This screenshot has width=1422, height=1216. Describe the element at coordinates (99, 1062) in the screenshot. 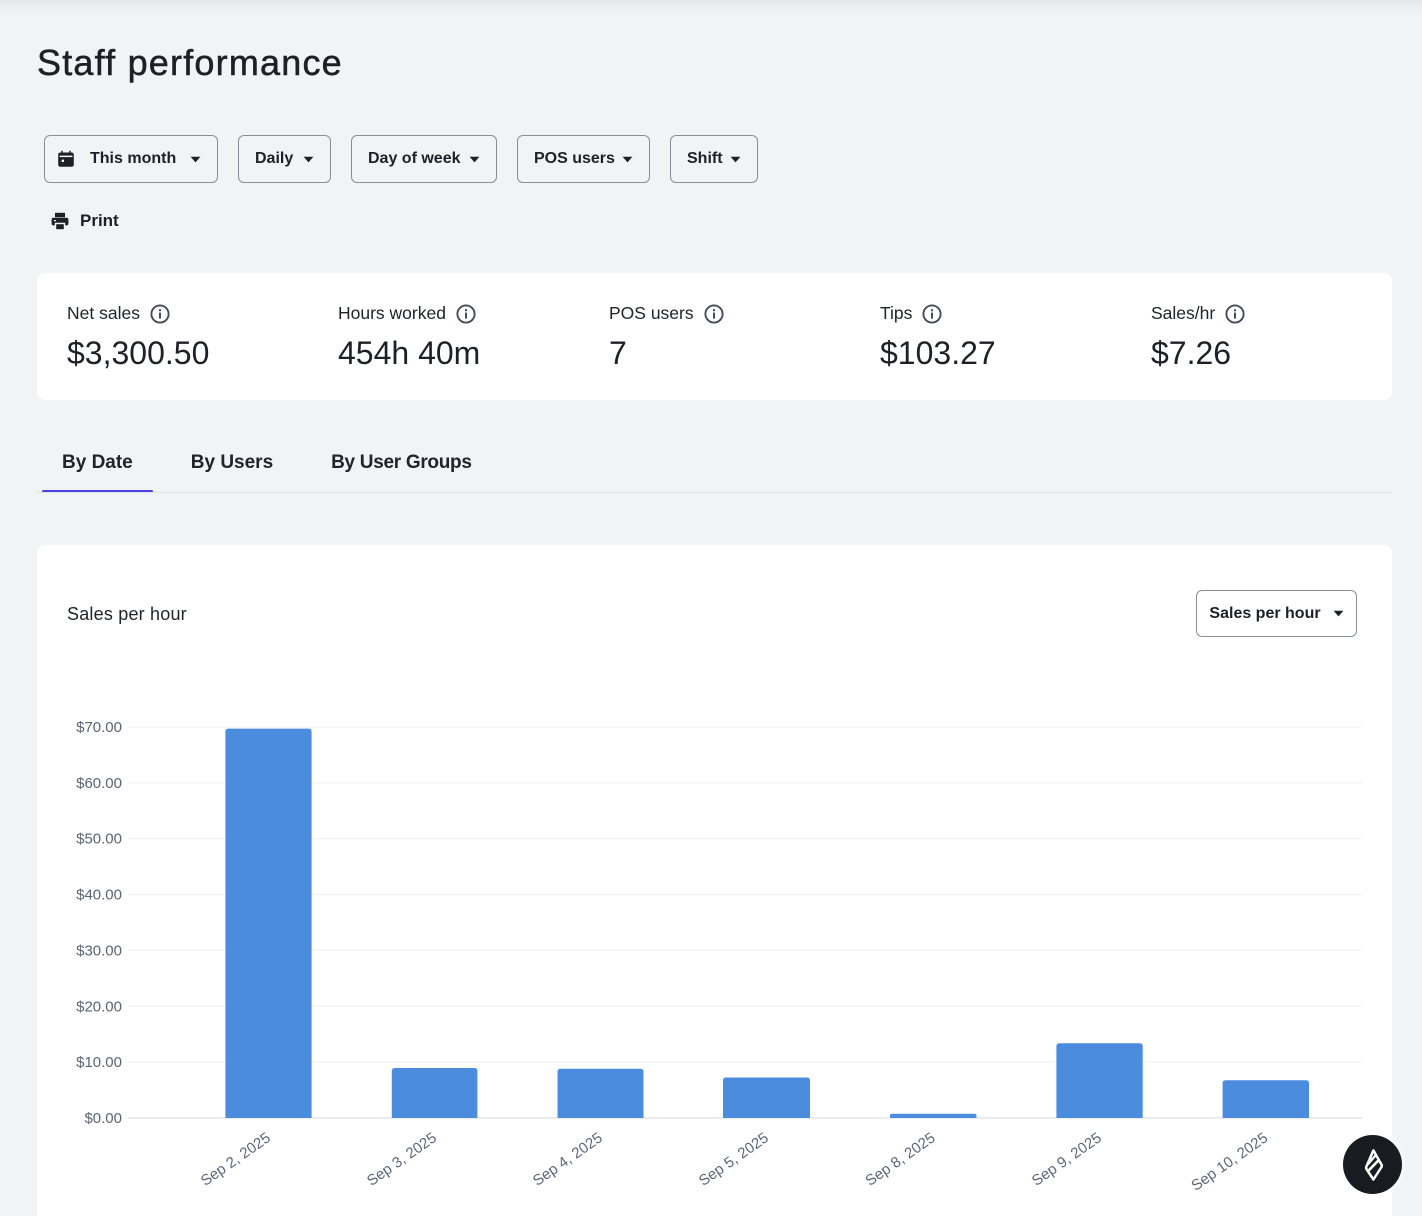

I see `svg-text: $10.00` at that location.